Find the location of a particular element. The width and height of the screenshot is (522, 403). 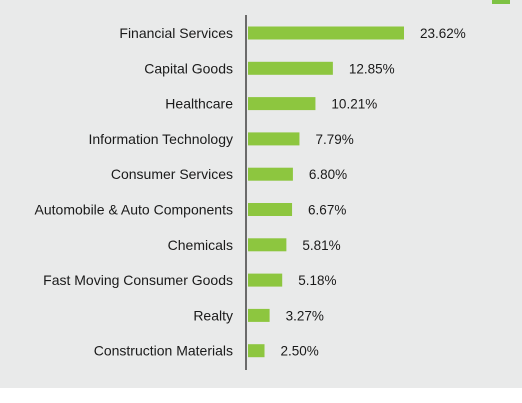

corner-accent-mark is located at coordinates (501, 2).